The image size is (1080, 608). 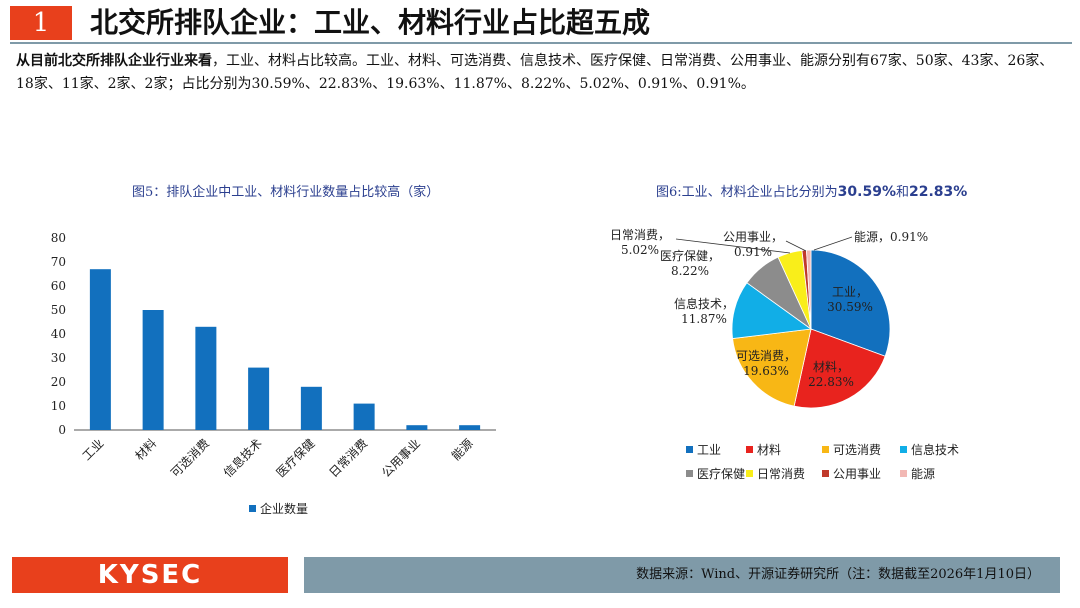 I want to click on pie-label-5: 日常消费， 5.02%, so click(x=640, y=242).